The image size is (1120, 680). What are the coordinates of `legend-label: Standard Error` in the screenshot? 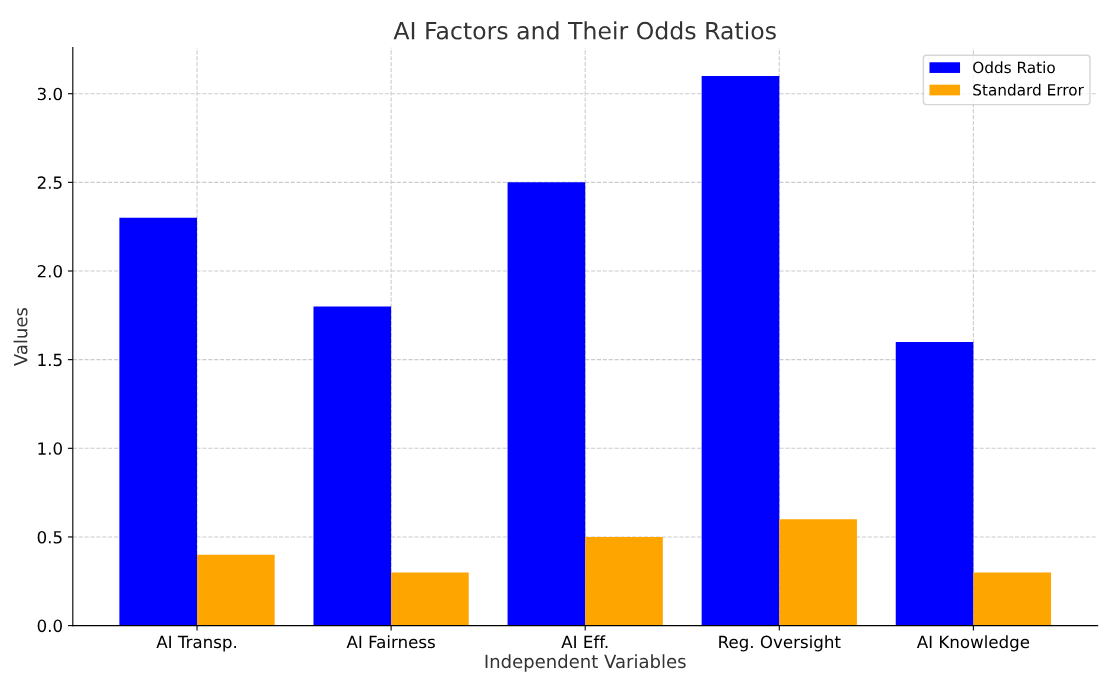 It's located at (1028, 89).